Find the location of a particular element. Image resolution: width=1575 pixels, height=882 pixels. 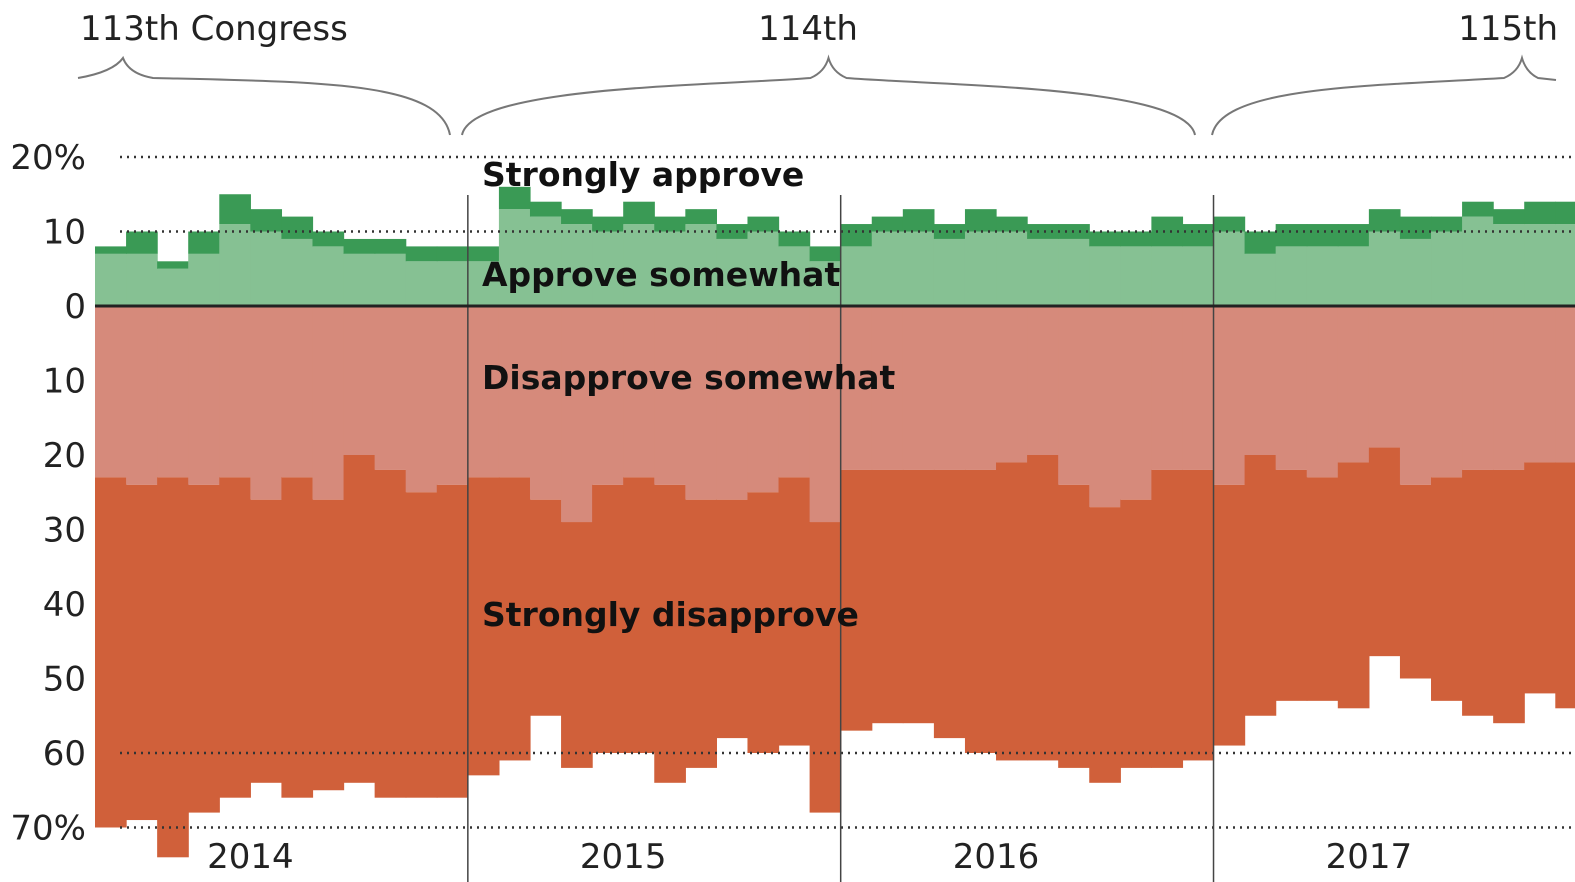

congress-labels: 113th Congress 114th 115th is located at coordinates (819, 29).